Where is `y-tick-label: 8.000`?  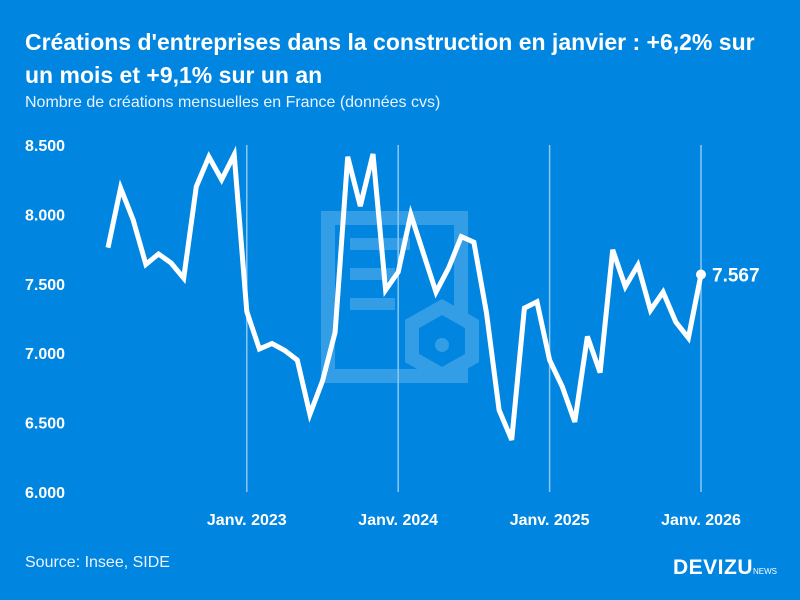
y-tick-label: 8.000 is located at coordinates (45, 215).